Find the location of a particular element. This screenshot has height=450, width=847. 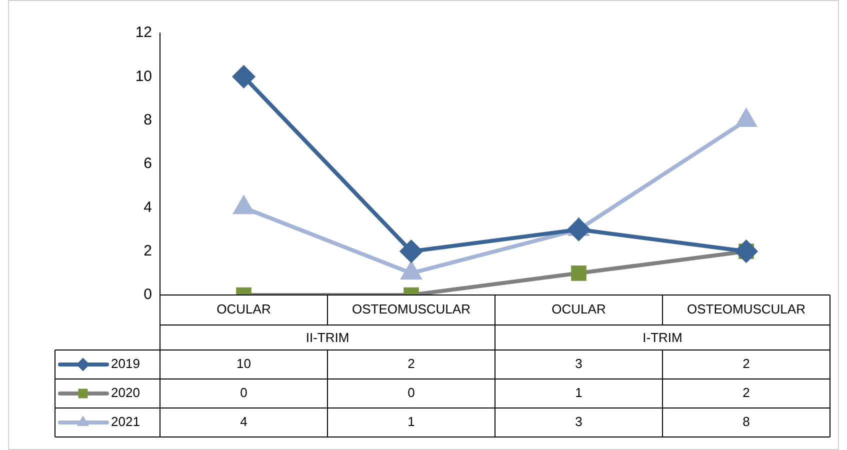

y-tick-label: 0 is located at coordinates (148, 295).